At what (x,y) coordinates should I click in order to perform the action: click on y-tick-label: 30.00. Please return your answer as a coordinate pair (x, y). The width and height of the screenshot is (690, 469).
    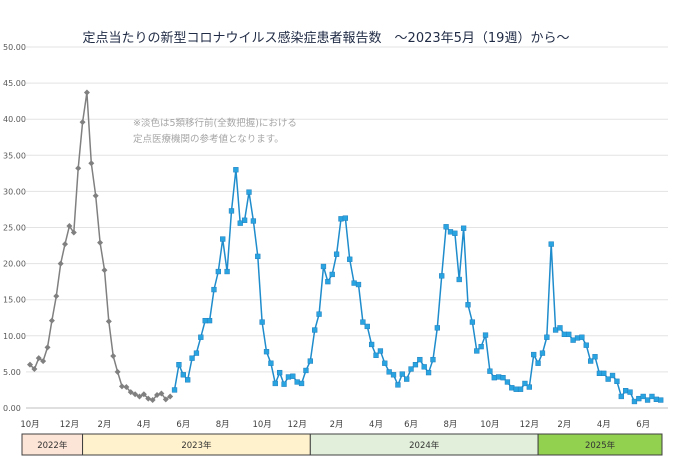
    Looking at the image, I should click on (14, 191).